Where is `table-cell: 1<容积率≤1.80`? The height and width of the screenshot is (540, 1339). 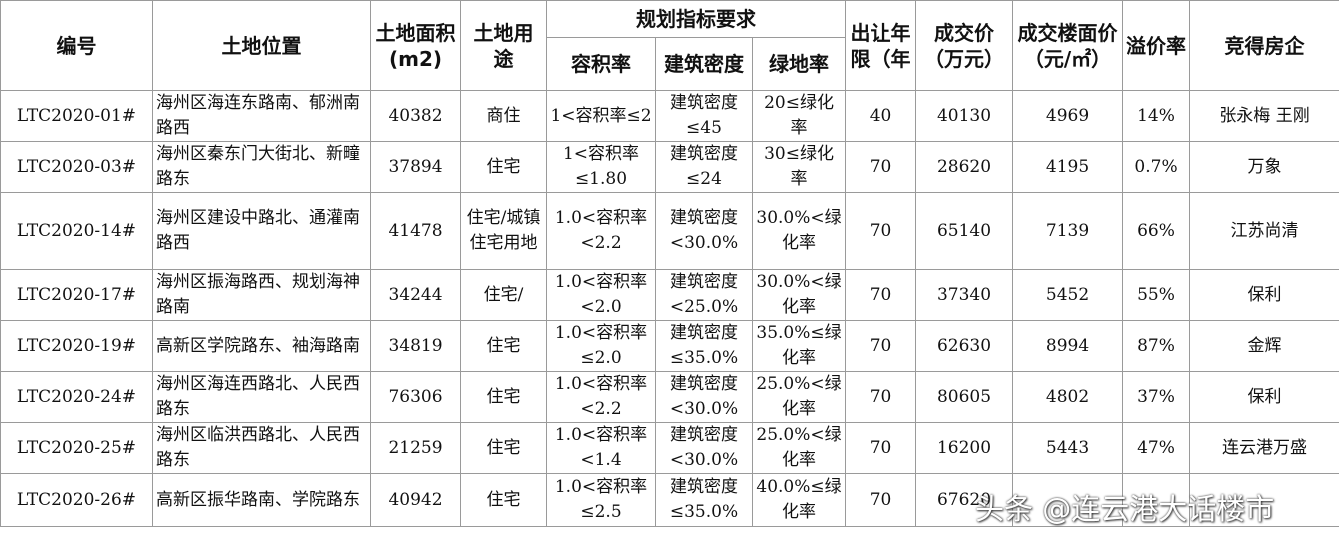 table-cell: 1<容积率≤1.80 is located at coordinates (601, 167).